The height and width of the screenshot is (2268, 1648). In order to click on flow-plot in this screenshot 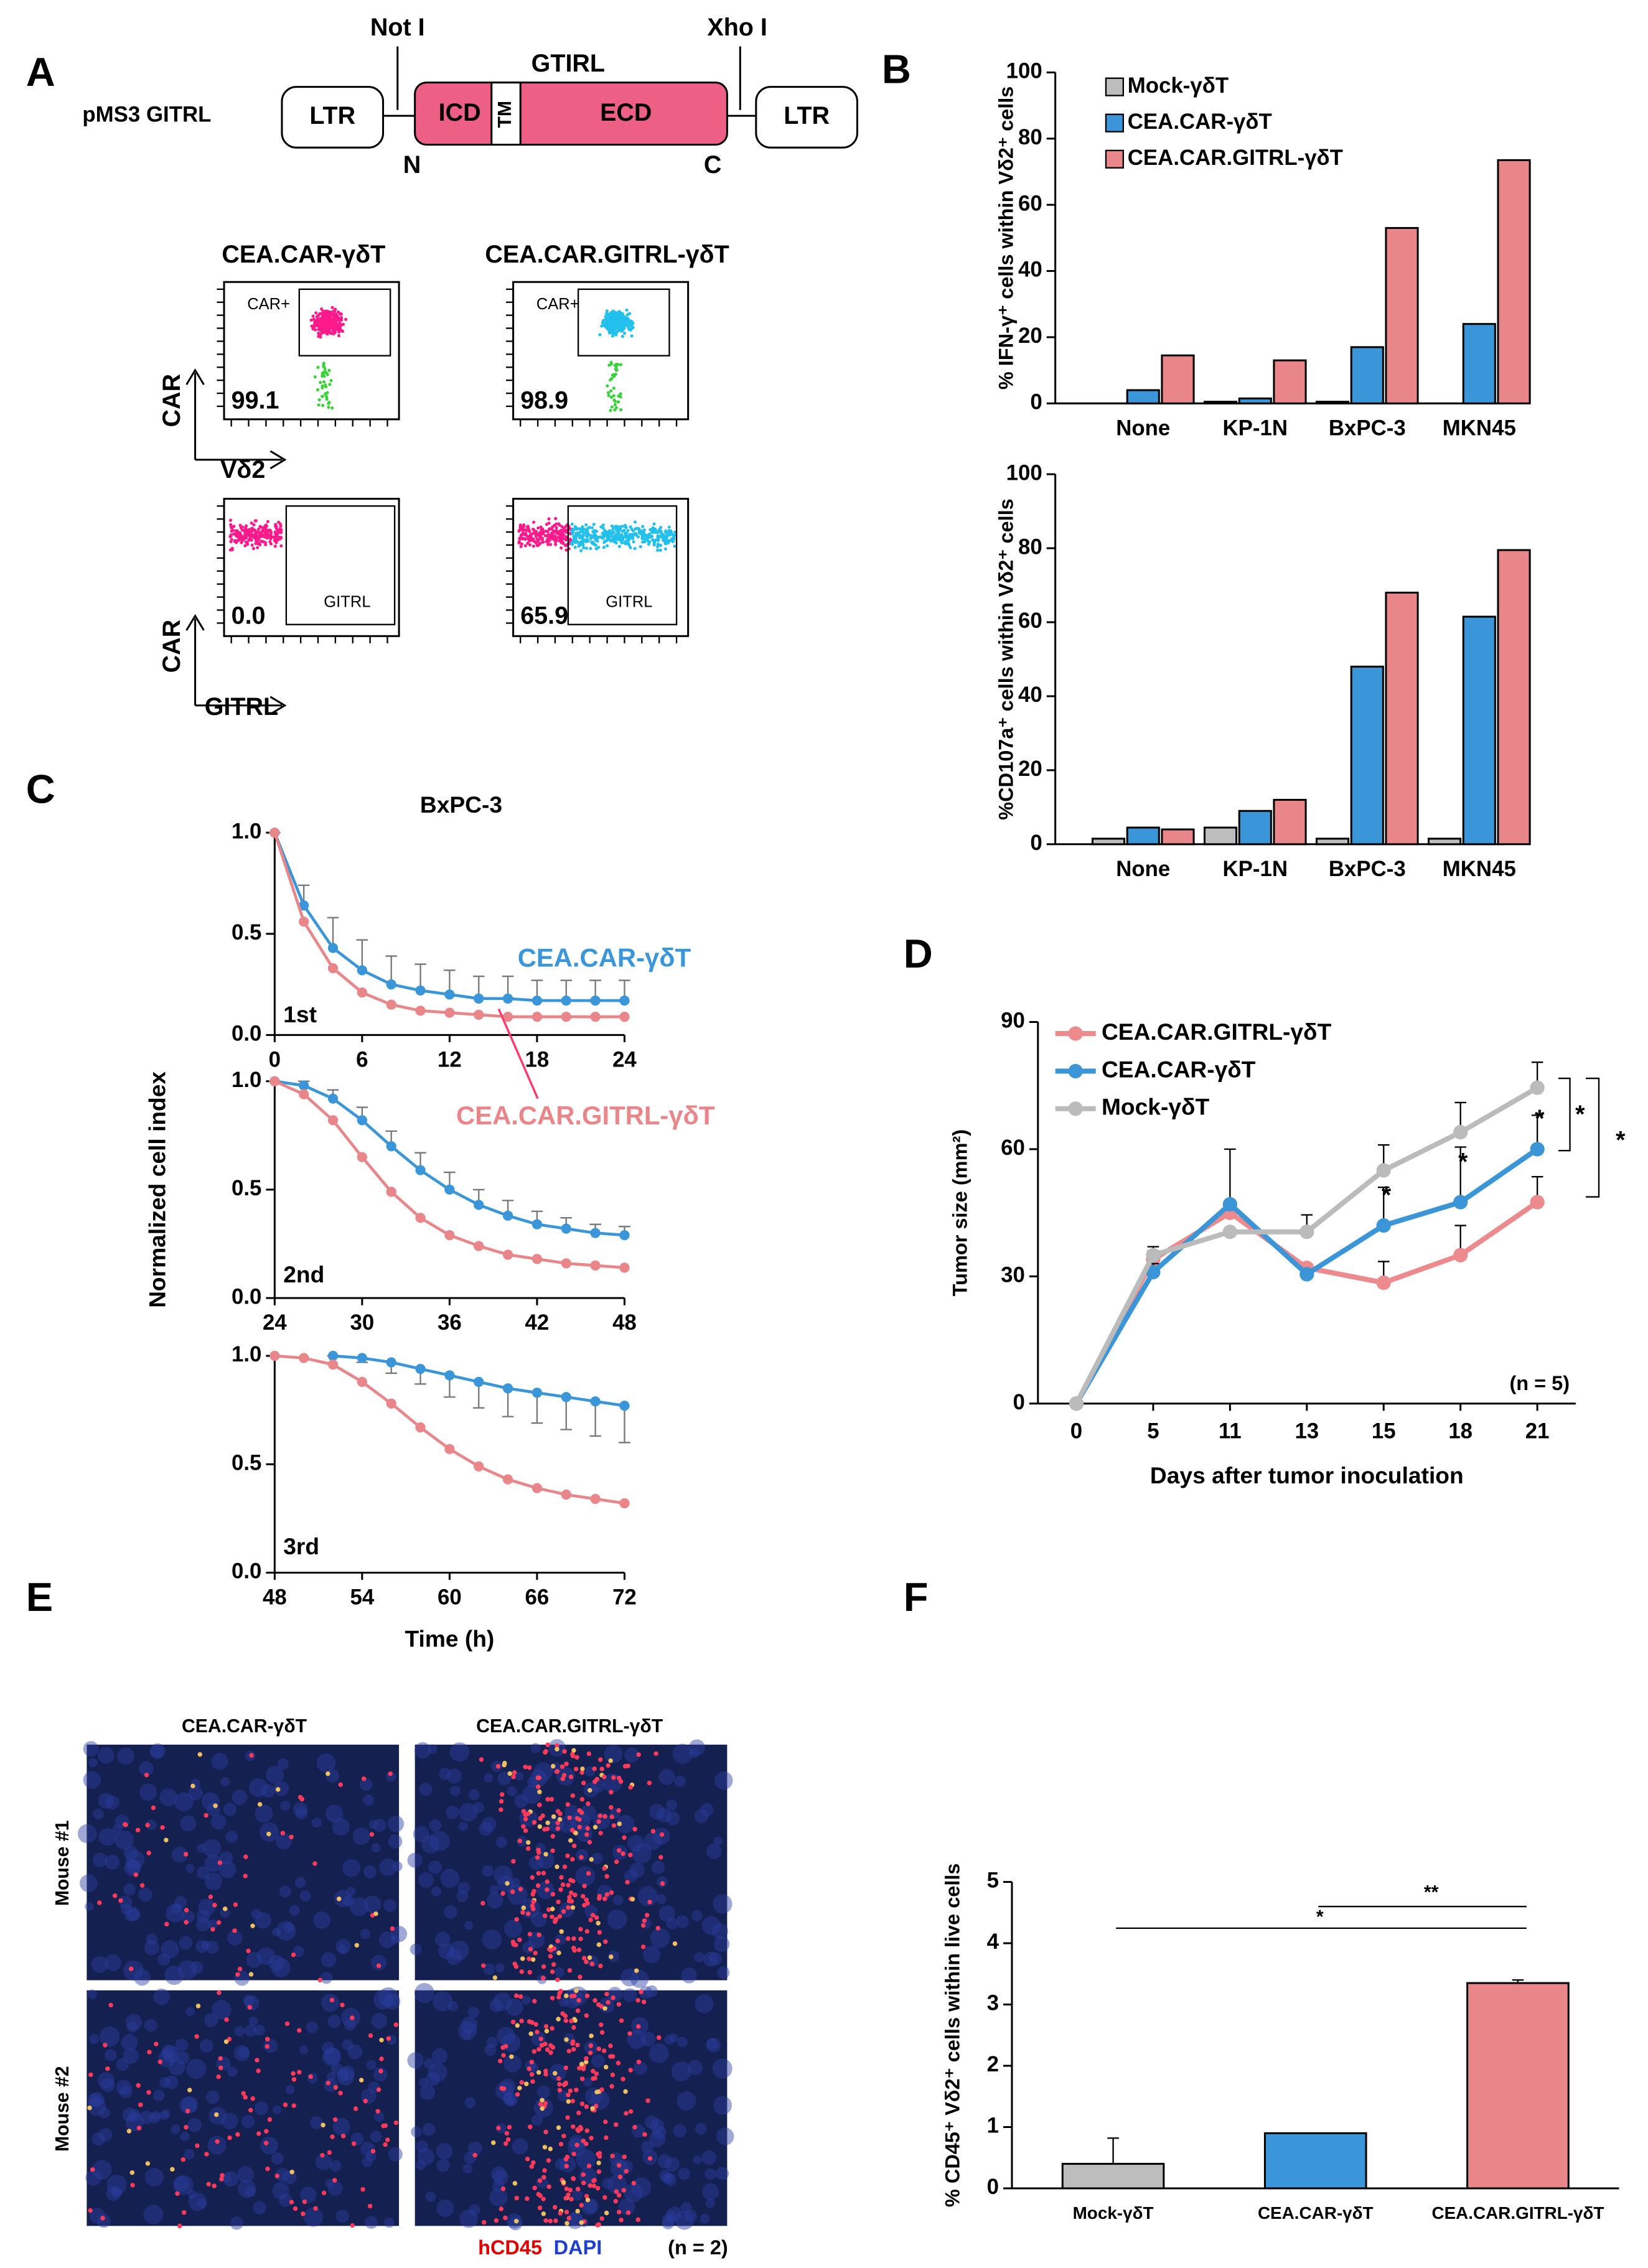, I will do `click(311, 567)`.